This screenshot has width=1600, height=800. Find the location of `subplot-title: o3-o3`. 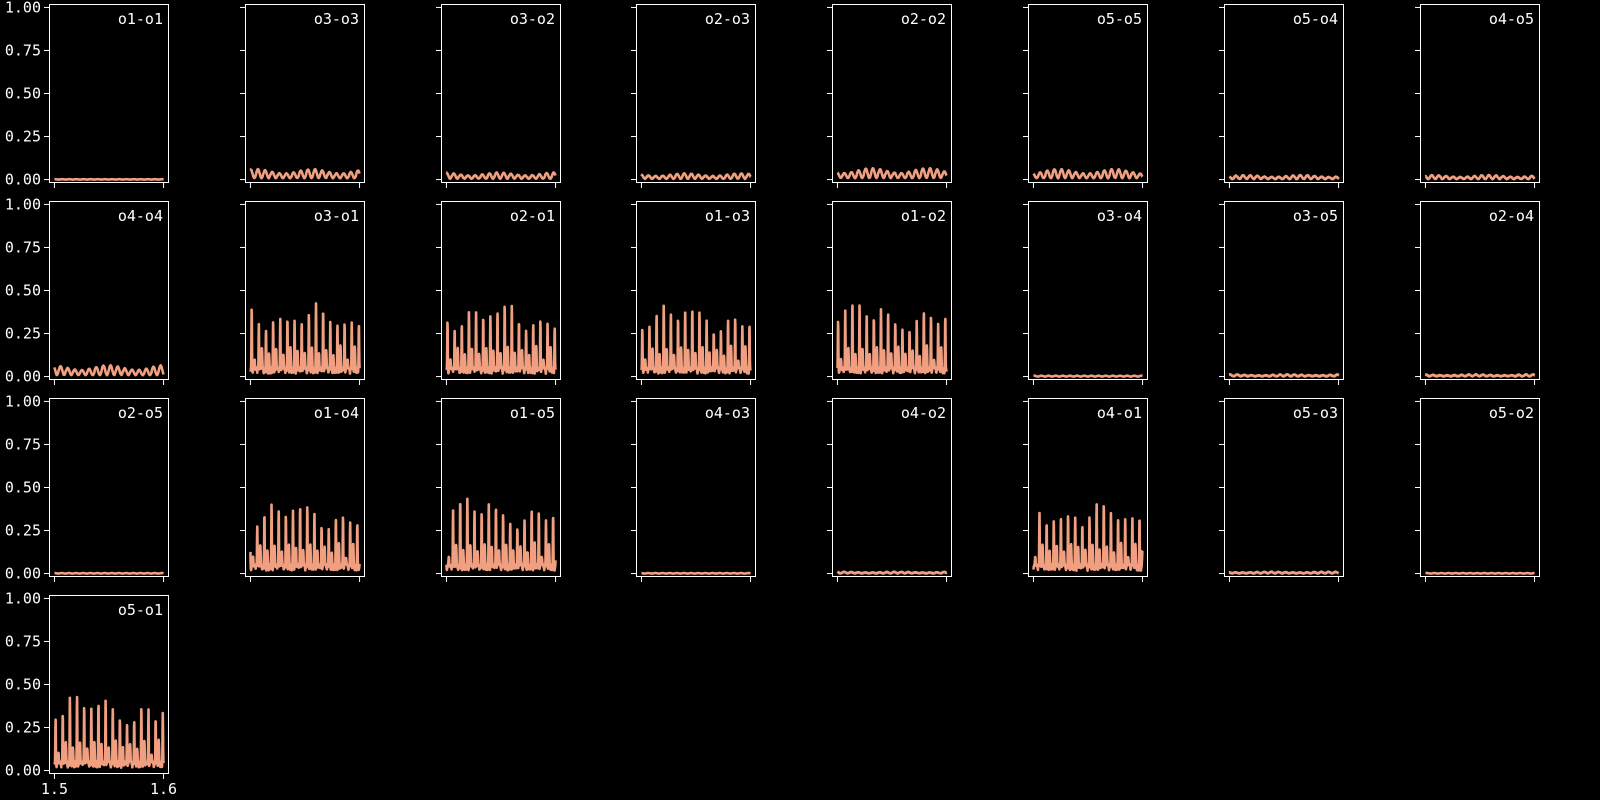

subplot-title: o3-o3 is located at coordinates (336, 19).